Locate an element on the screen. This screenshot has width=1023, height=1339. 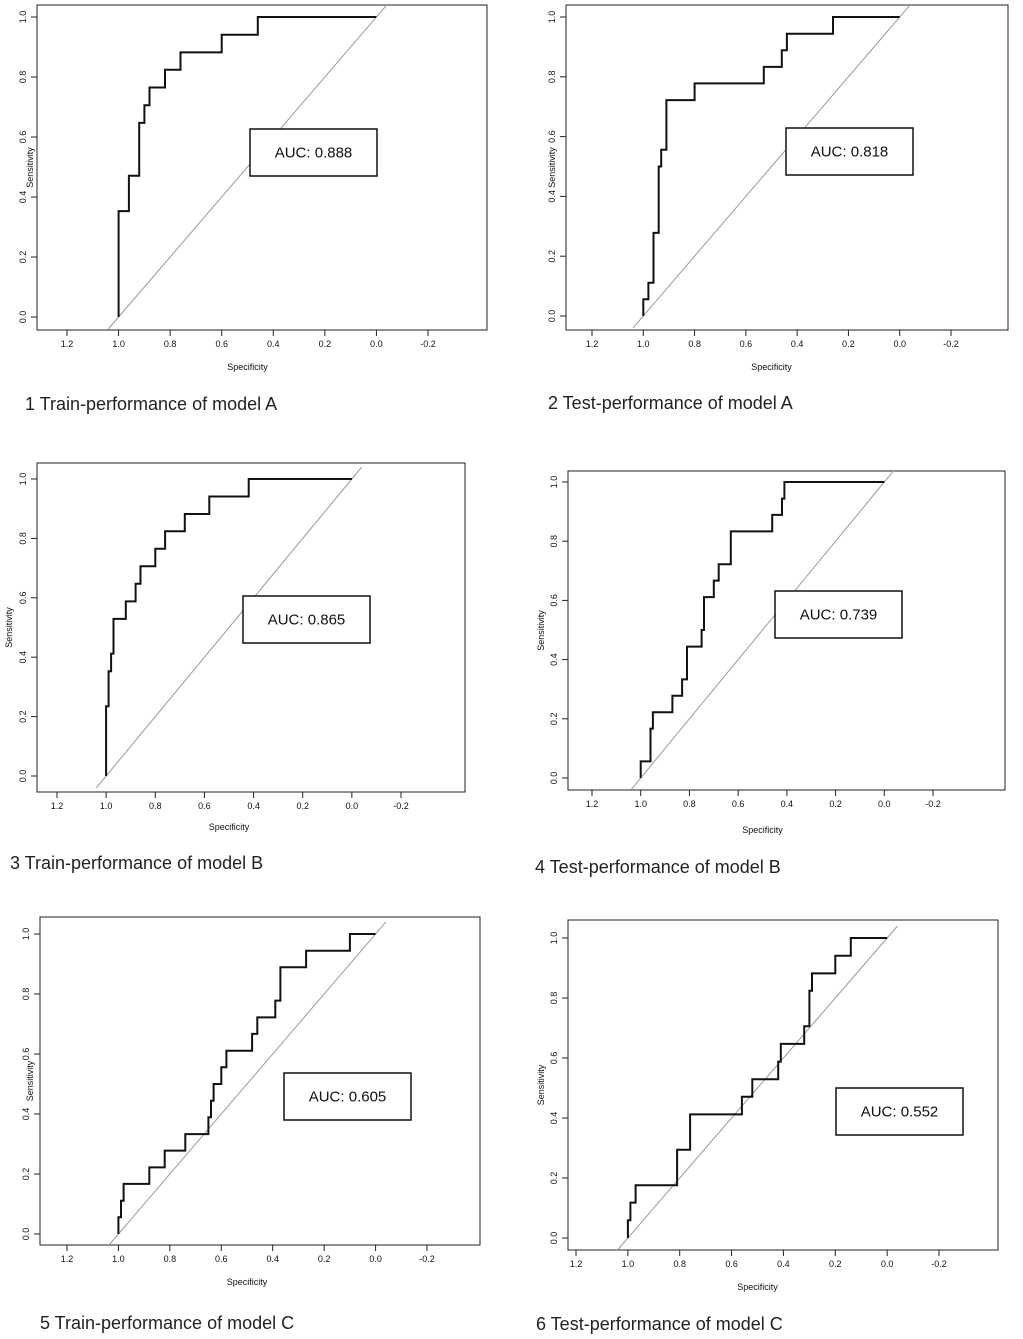
c2-y-tick-label-0: 0.0 is located at coordinates (552, 316).